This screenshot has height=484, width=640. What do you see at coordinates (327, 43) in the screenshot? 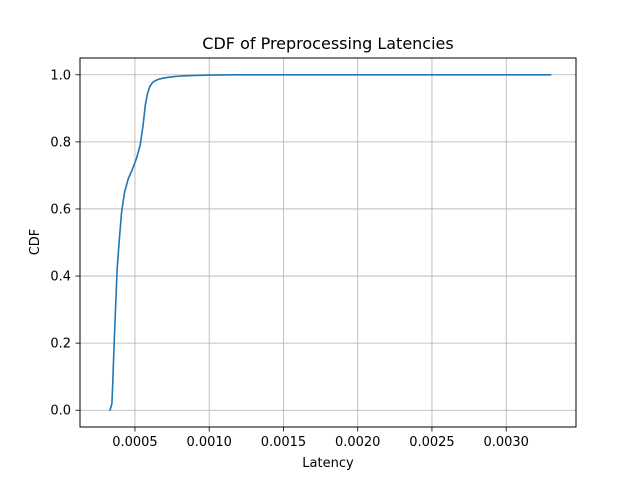
I see `chart-title: CDF of Preprocessing Latencies` at bounding box center [327, 43].